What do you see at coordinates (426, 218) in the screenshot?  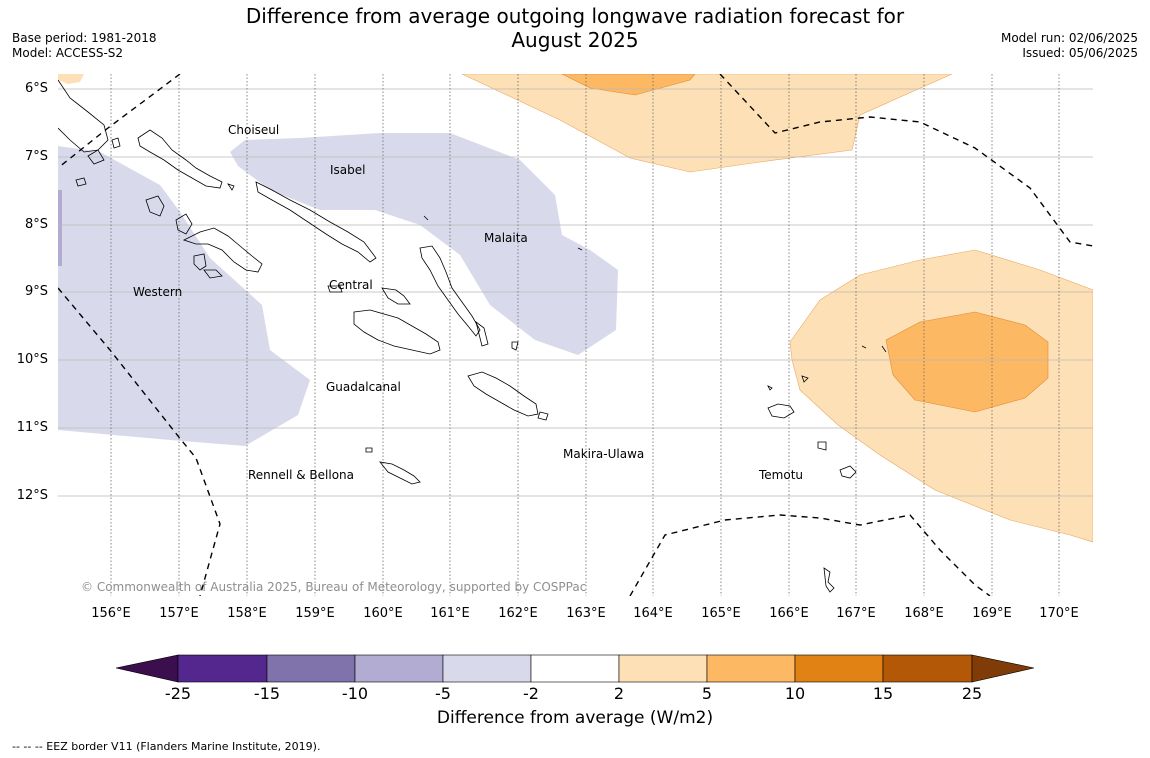 I see `coastline-ontong-java` at bounding box center [426, 218].